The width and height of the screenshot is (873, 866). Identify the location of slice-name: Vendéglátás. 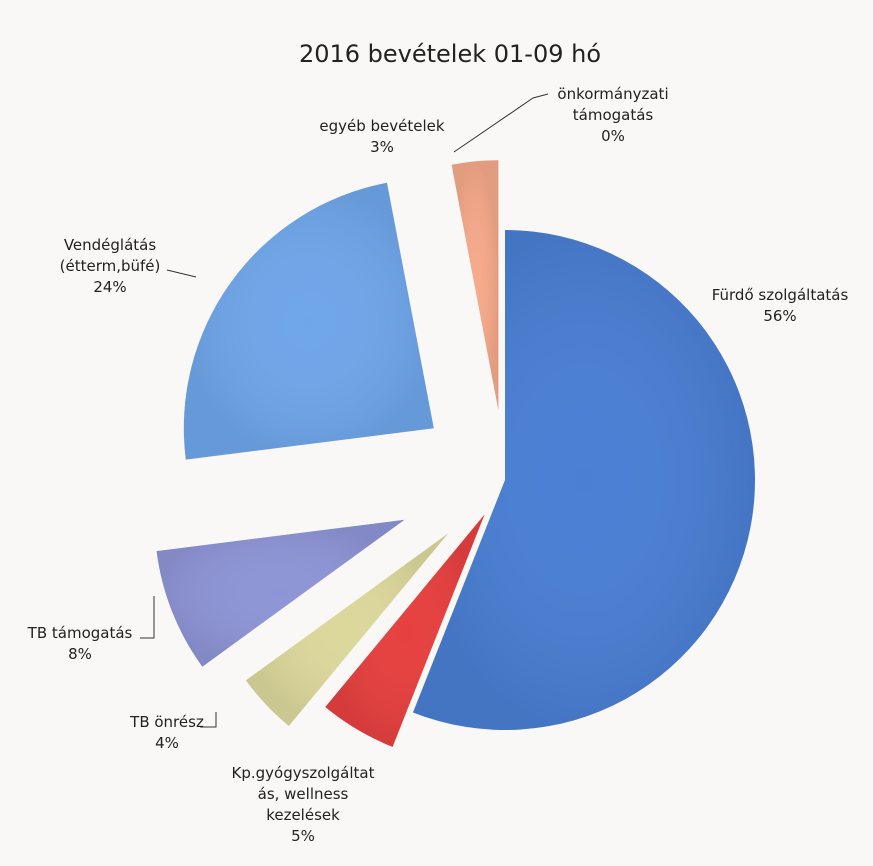
(110, 245).